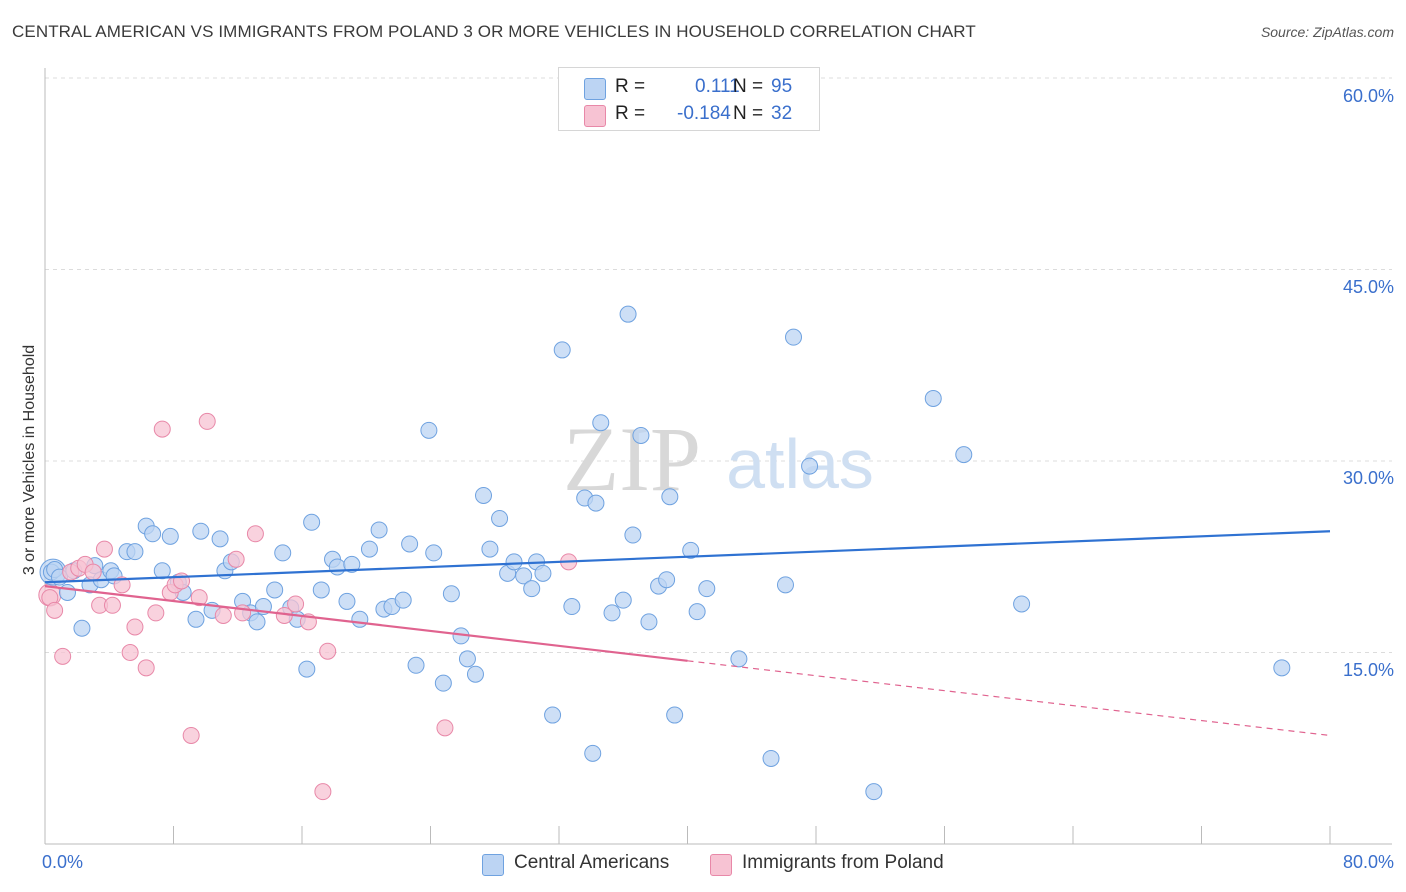 The image size is (1406, 892). I want to click on watermark: ZIP atlas, so click(718, 459).